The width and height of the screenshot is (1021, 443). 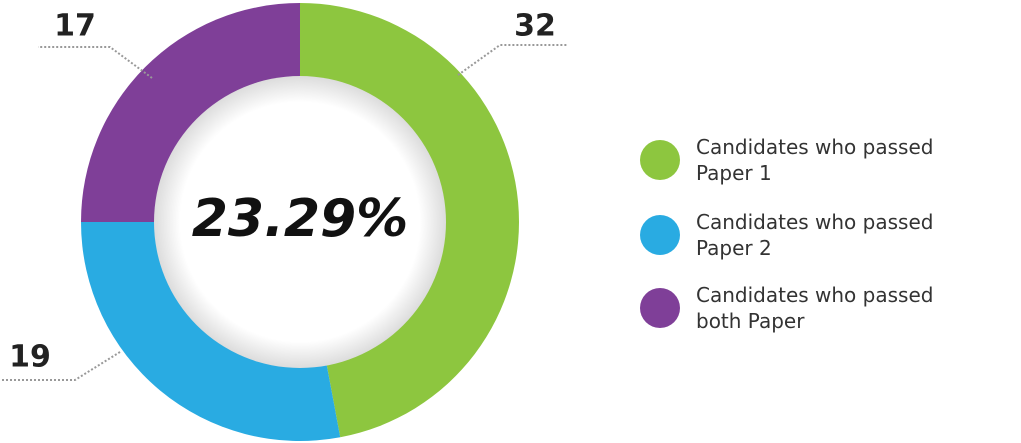 What do you see at coordinates (815, 308) in the screenshot?
I see `legend-label: Candidates who passed both Paper` at bounding box center [815, 308].